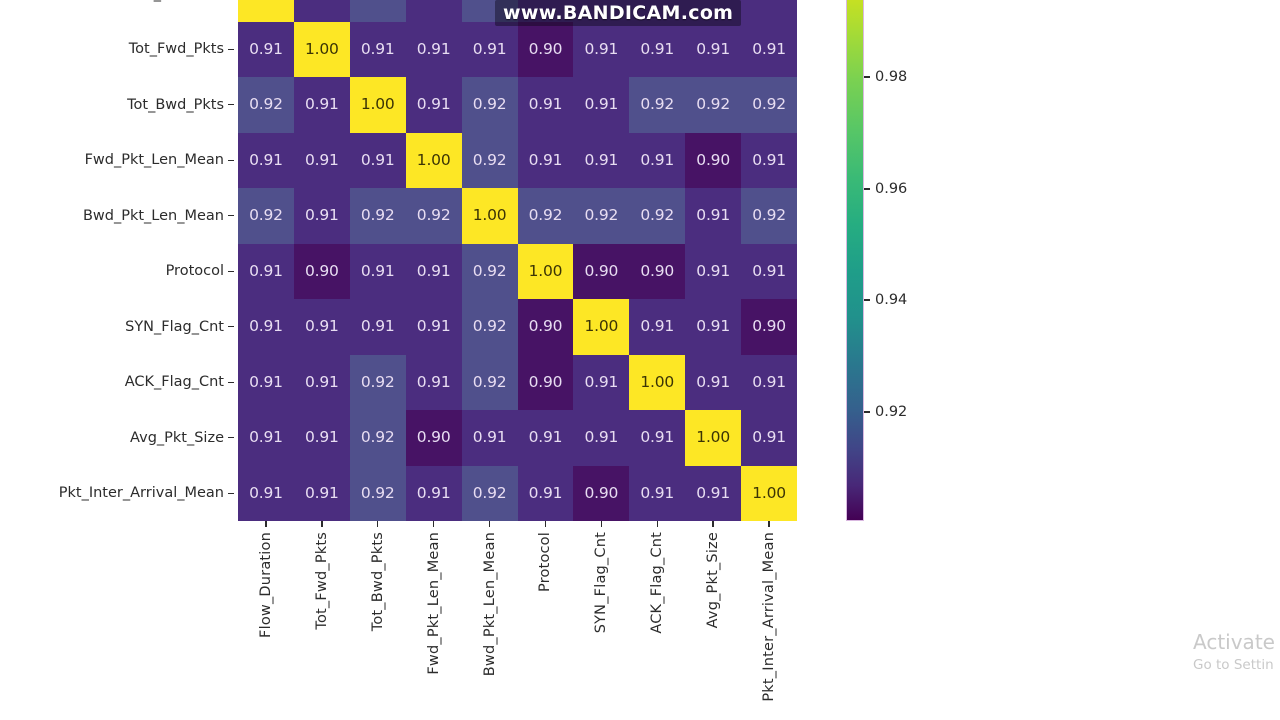  What do you see at coordinates (119, 105) in the screenshot?
I see `y-axis-tick-2: Tot_Bwd_Pkts` at bounding box center [119, 105].